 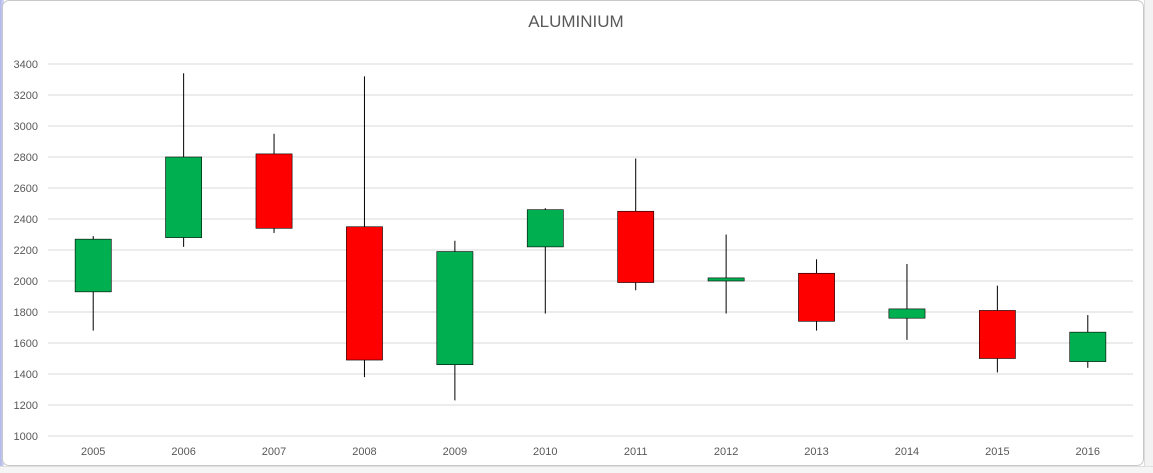 What do you see at coordinates (183, 452) in the screenshot?
I see `x-tick-label: 2006` at bounding box center [183, 452].